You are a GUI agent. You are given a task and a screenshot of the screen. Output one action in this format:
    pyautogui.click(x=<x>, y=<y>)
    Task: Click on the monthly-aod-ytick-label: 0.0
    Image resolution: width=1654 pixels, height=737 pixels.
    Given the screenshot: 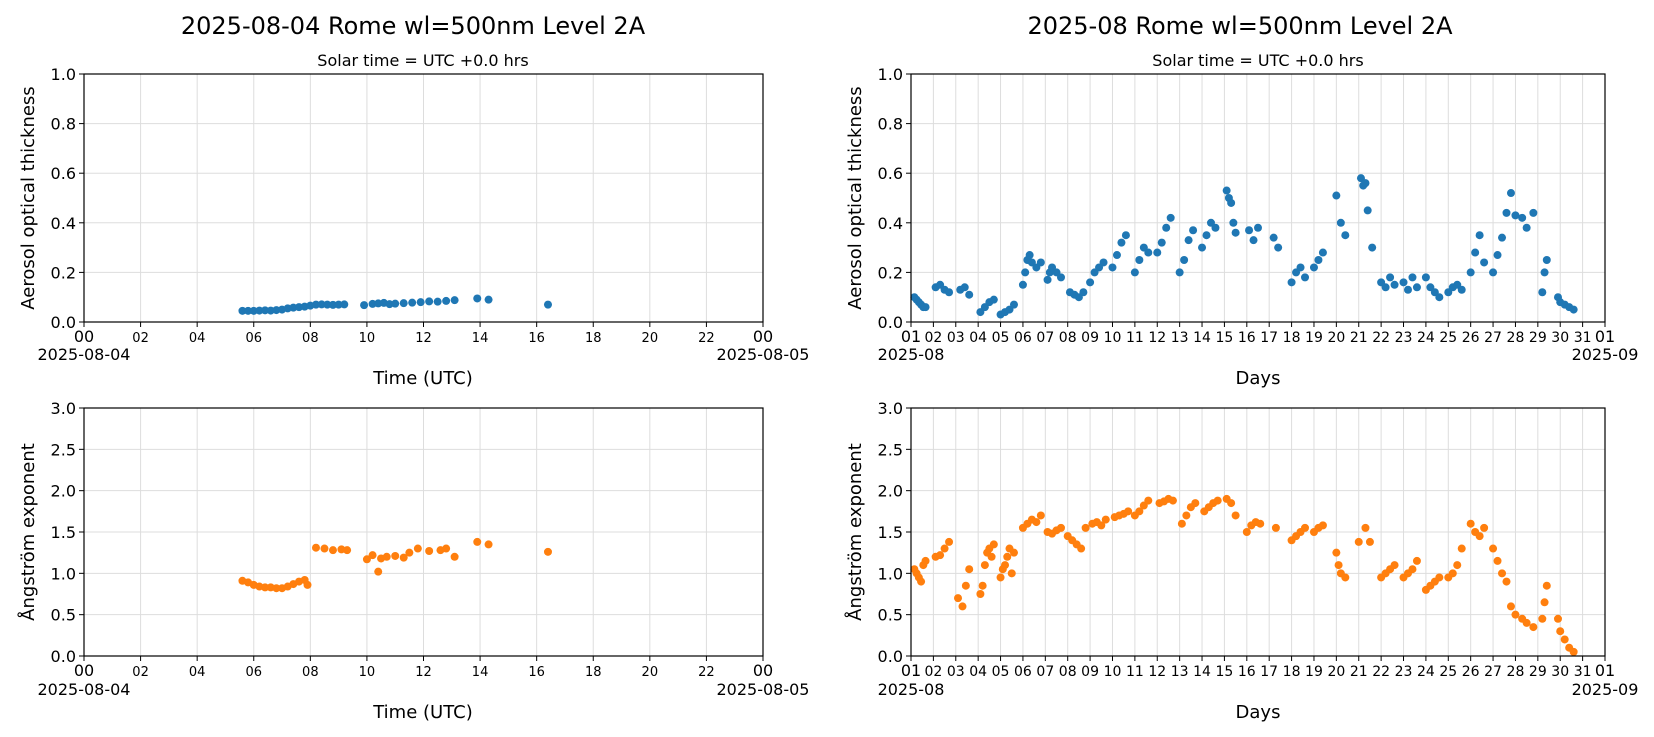 What is the action you would take?
    pyautogui.click(x=890, y=322)
    